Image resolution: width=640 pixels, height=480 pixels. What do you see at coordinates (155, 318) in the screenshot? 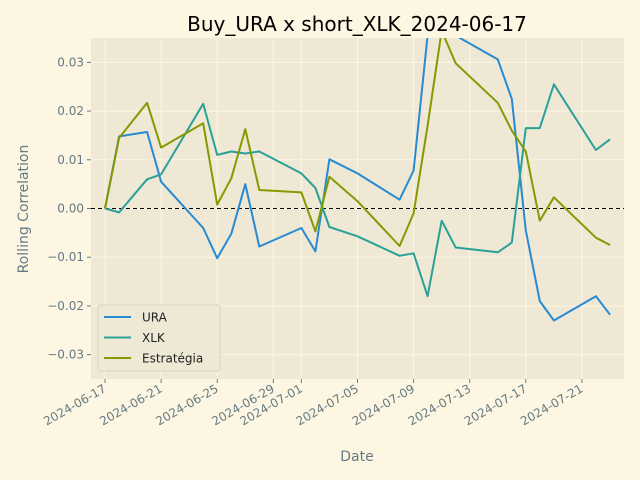
I see `legend-label: URA` at bounding box center [155, 318].